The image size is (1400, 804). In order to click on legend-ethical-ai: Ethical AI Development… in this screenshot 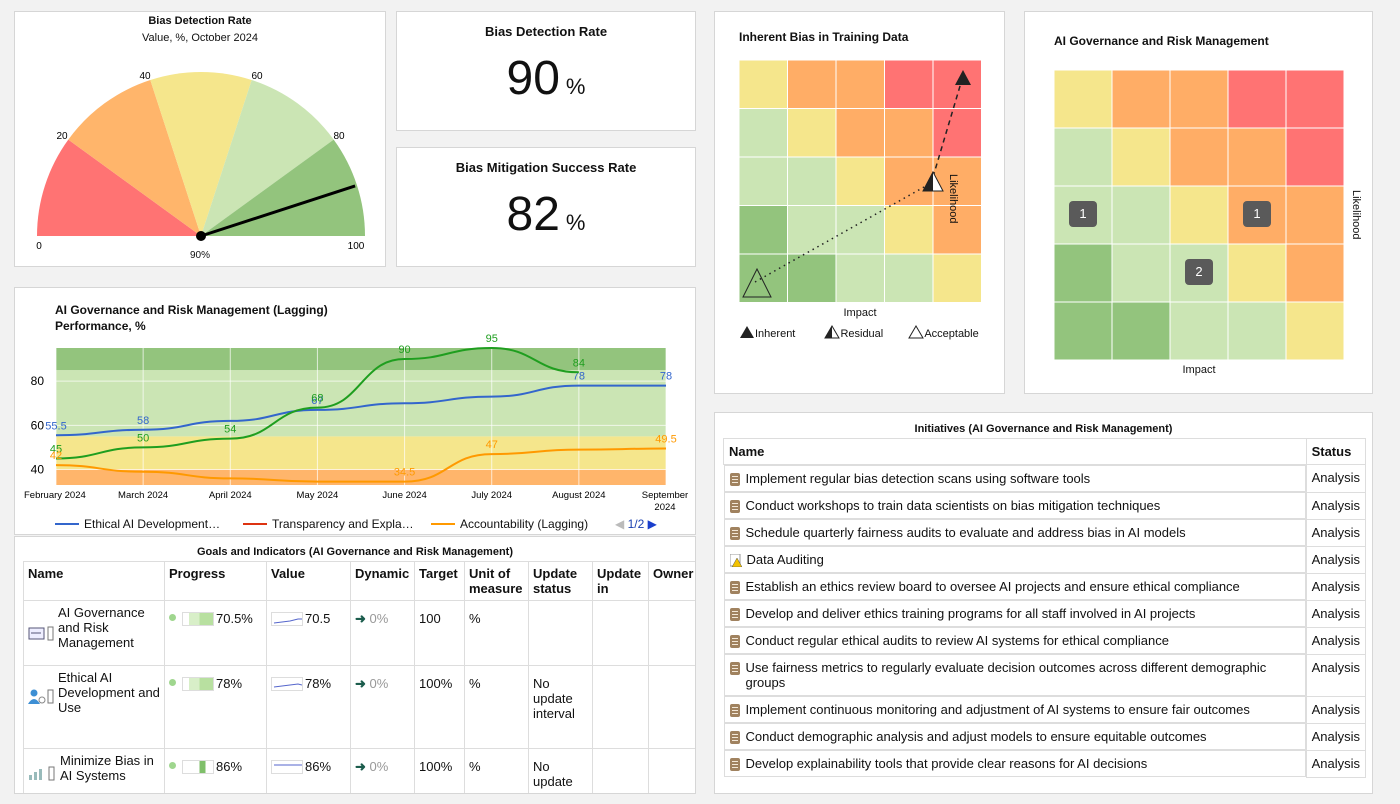, I will do `click(137, 524)`.